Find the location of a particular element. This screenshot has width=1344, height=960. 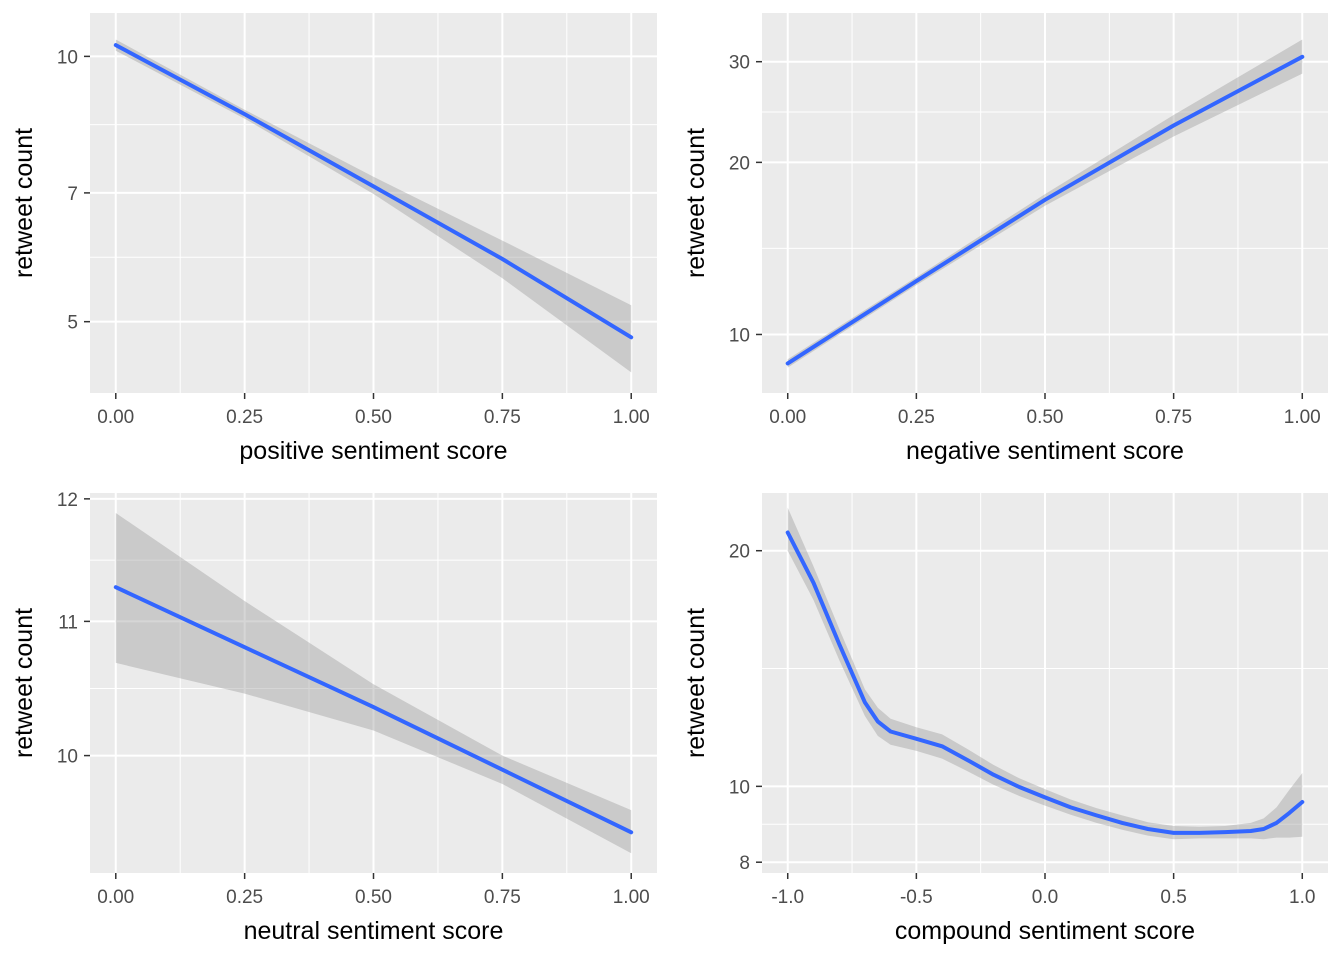

y-tick-label: 11 is located at coordinates (68, 622).